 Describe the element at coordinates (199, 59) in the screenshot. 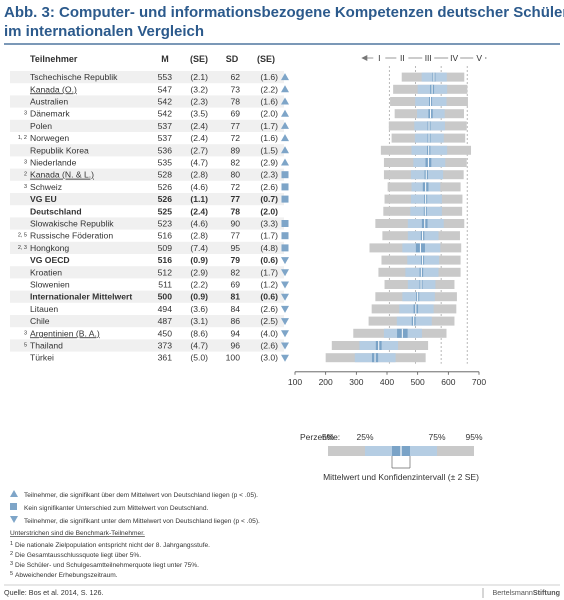

I see `header-se: (SE)` at that location.